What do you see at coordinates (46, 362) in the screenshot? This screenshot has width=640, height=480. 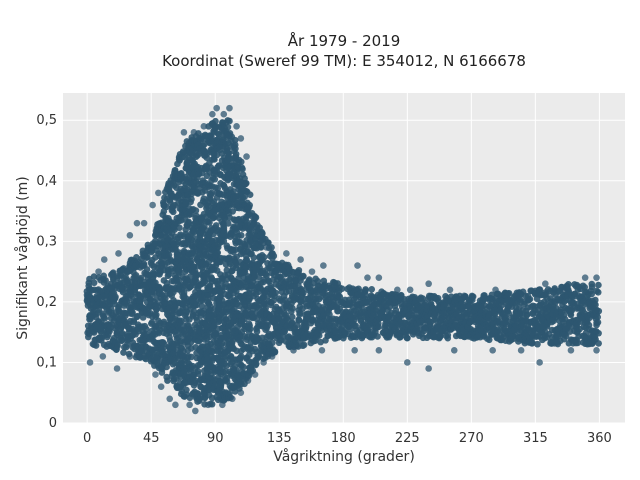 I see `y-tick-label: 0,1` at bounding box center [46, 362].